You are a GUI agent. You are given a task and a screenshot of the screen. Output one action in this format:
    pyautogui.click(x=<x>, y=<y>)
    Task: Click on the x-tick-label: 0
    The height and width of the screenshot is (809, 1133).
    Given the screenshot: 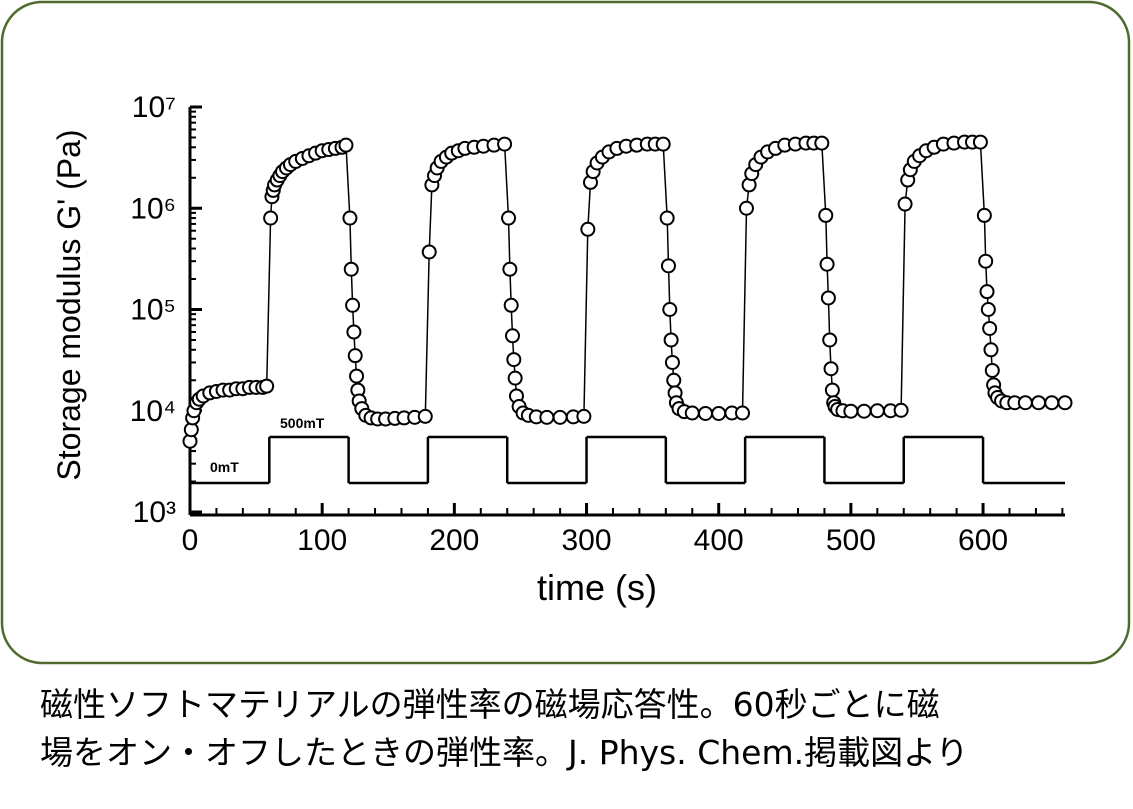 What is the action you would take?
    pyautogui.click(x=190, y=540)
    